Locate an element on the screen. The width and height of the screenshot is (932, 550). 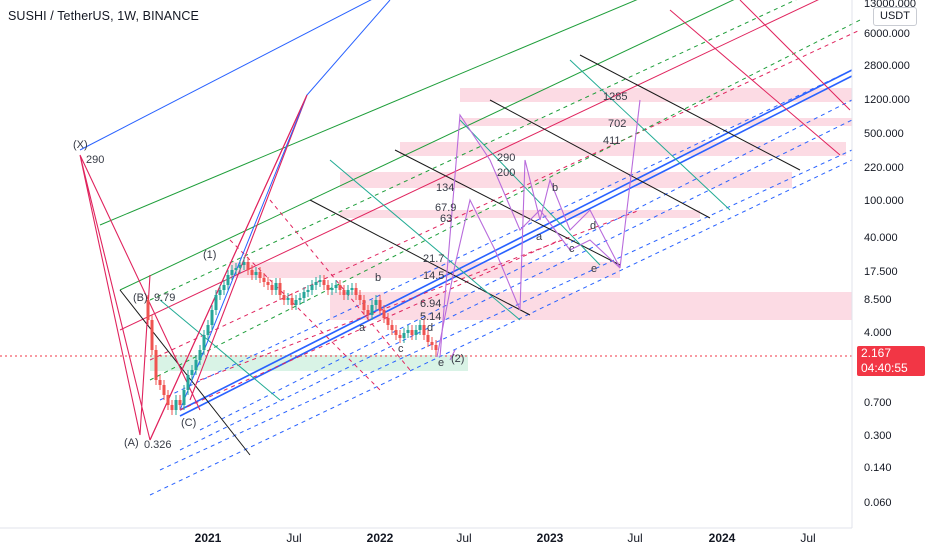
wave-label: 702 is located at coordinates (617, 124).